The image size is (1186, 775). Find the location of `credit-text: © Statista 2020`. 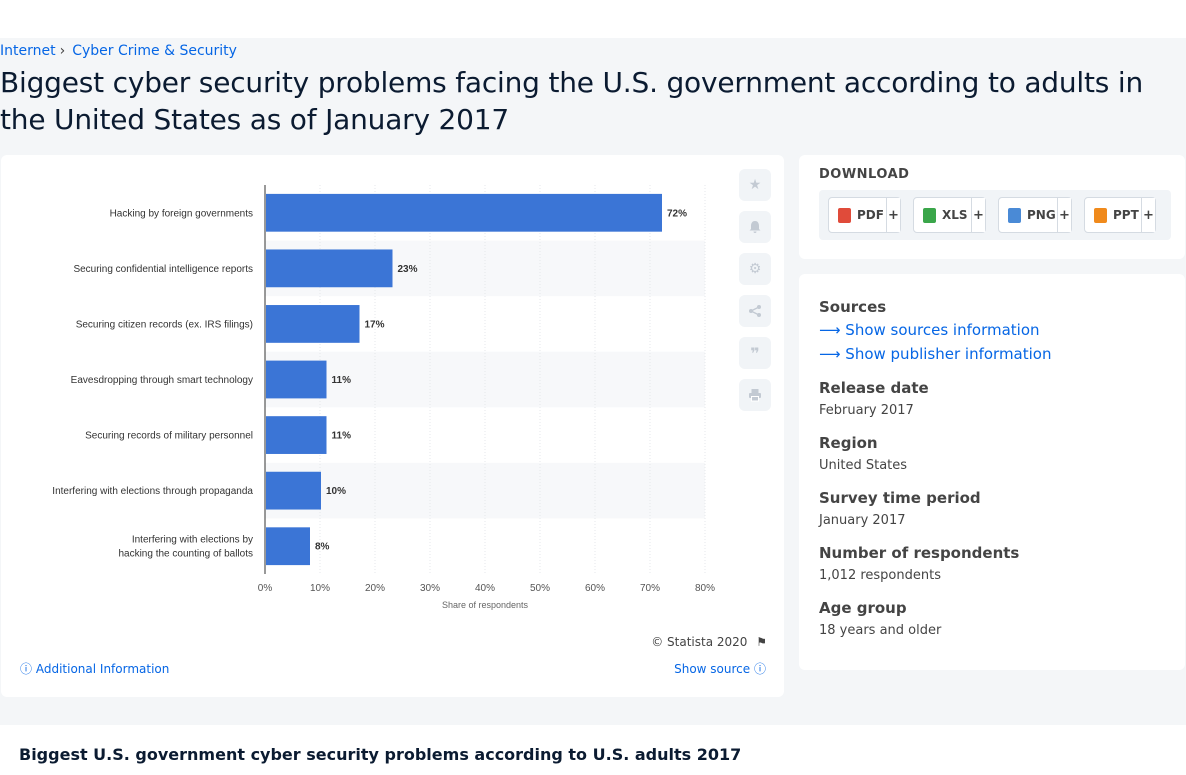

credit-text: © Statista 2020 is located at coordinates (699, 642).